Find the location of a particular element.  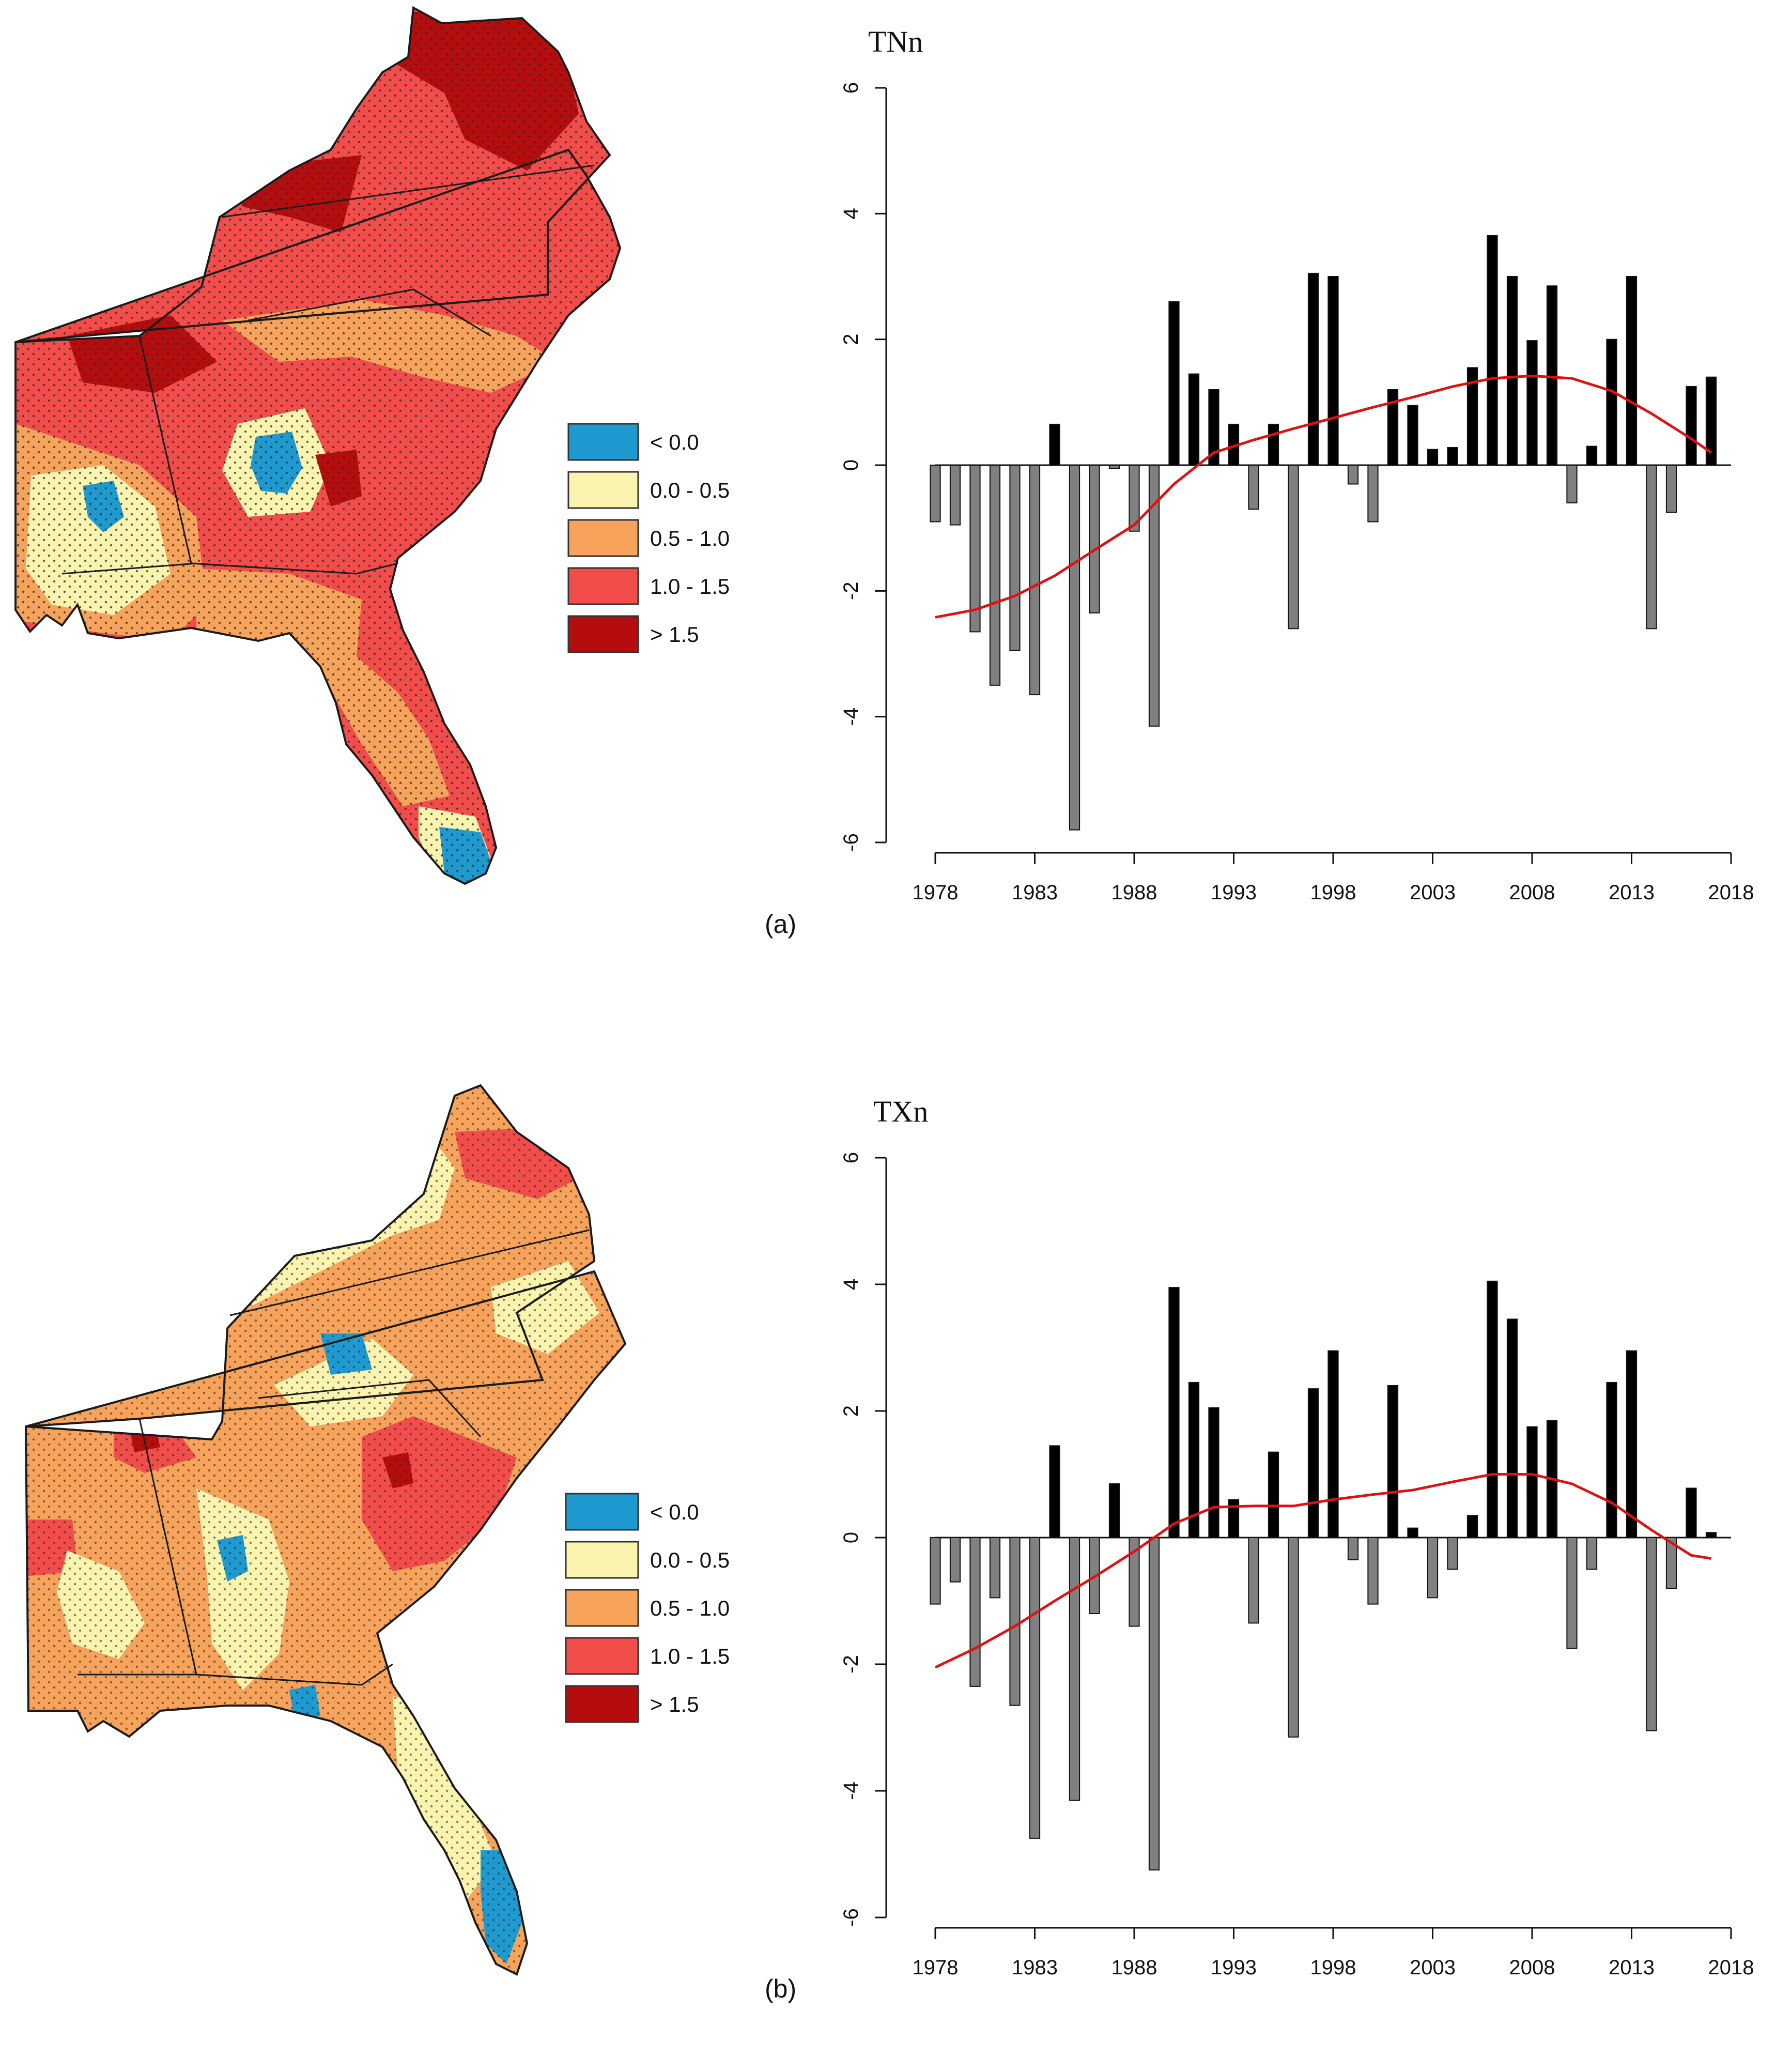

chart-a-bar-1996 is located at coordinates (1293, 547).